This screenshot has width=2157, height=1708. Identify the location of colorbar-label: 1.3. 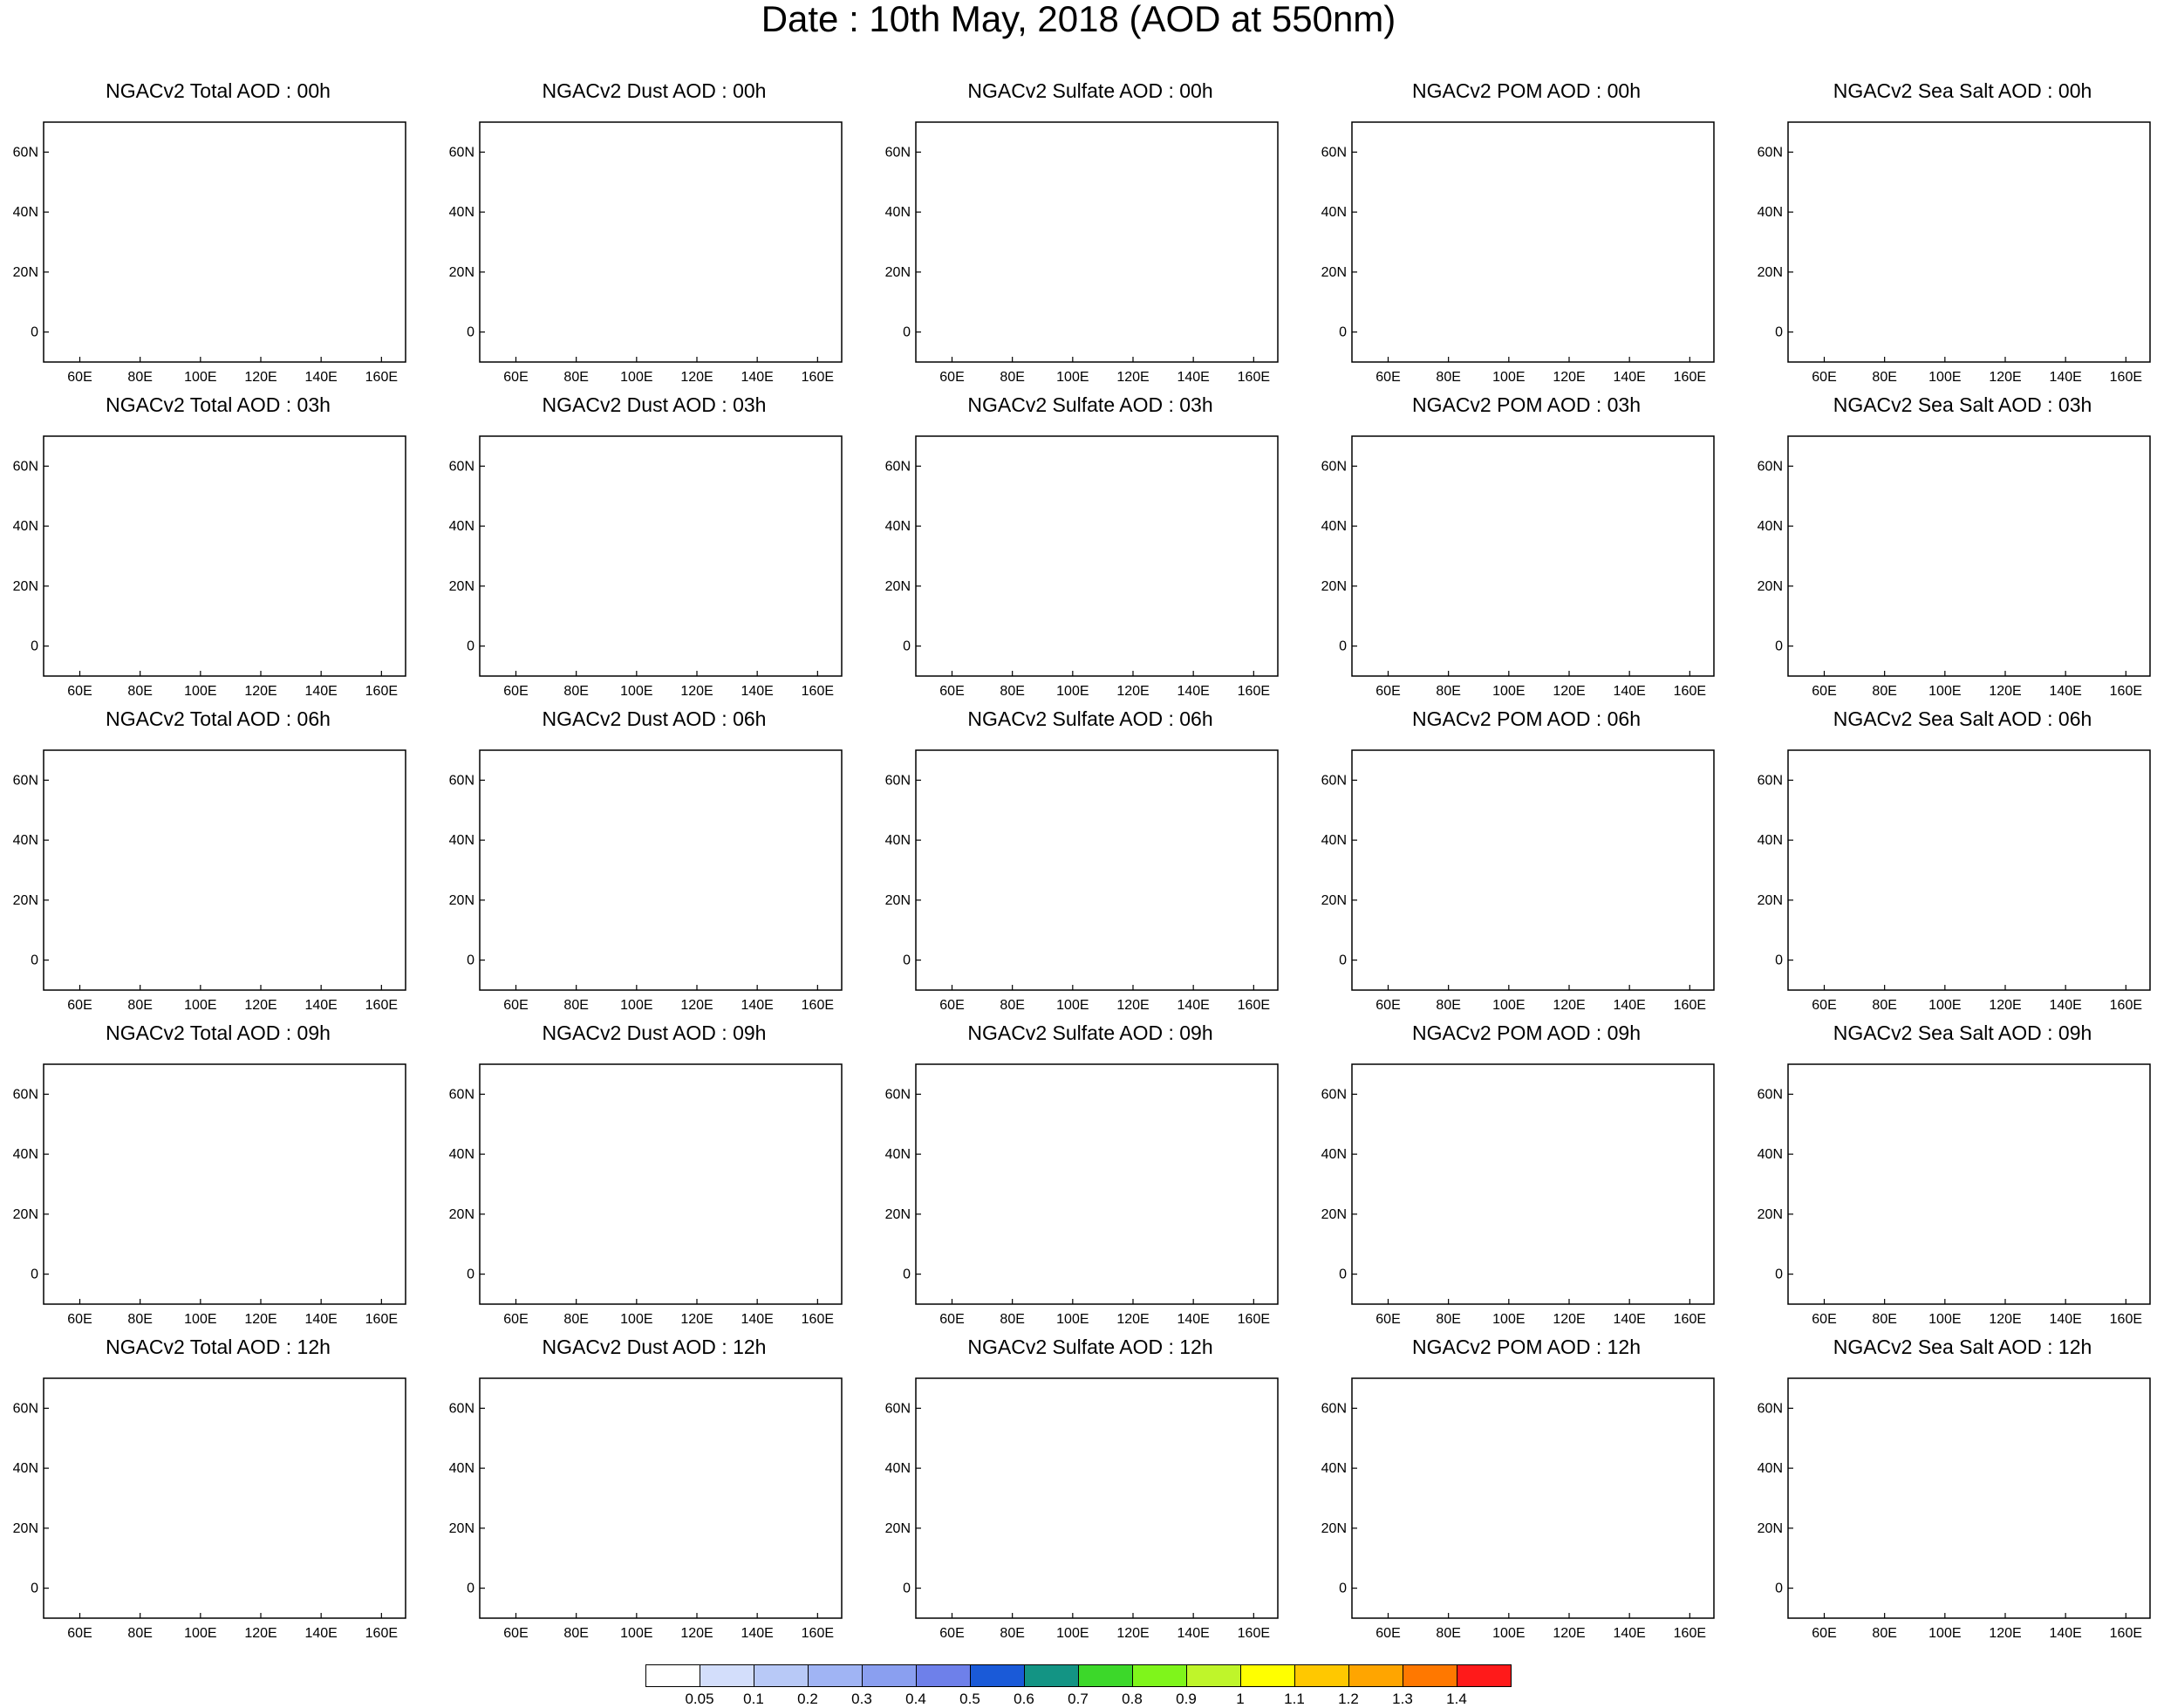
(1403, 1699).